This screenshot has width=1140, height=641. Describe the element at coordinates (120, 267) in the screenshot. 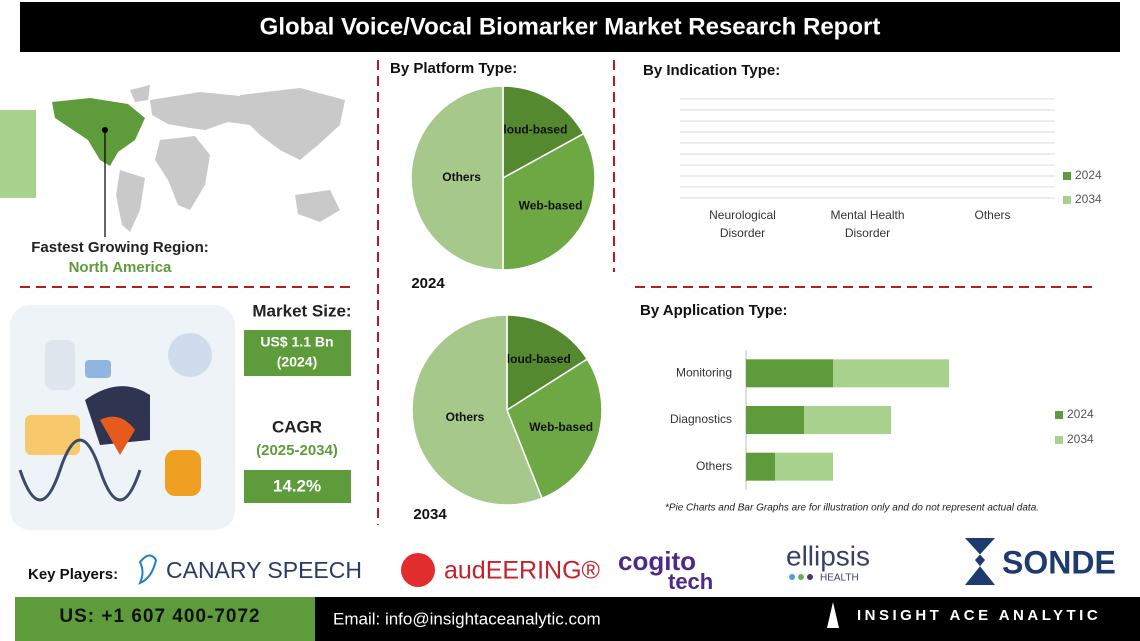

I see `region-value: North America` at that location.